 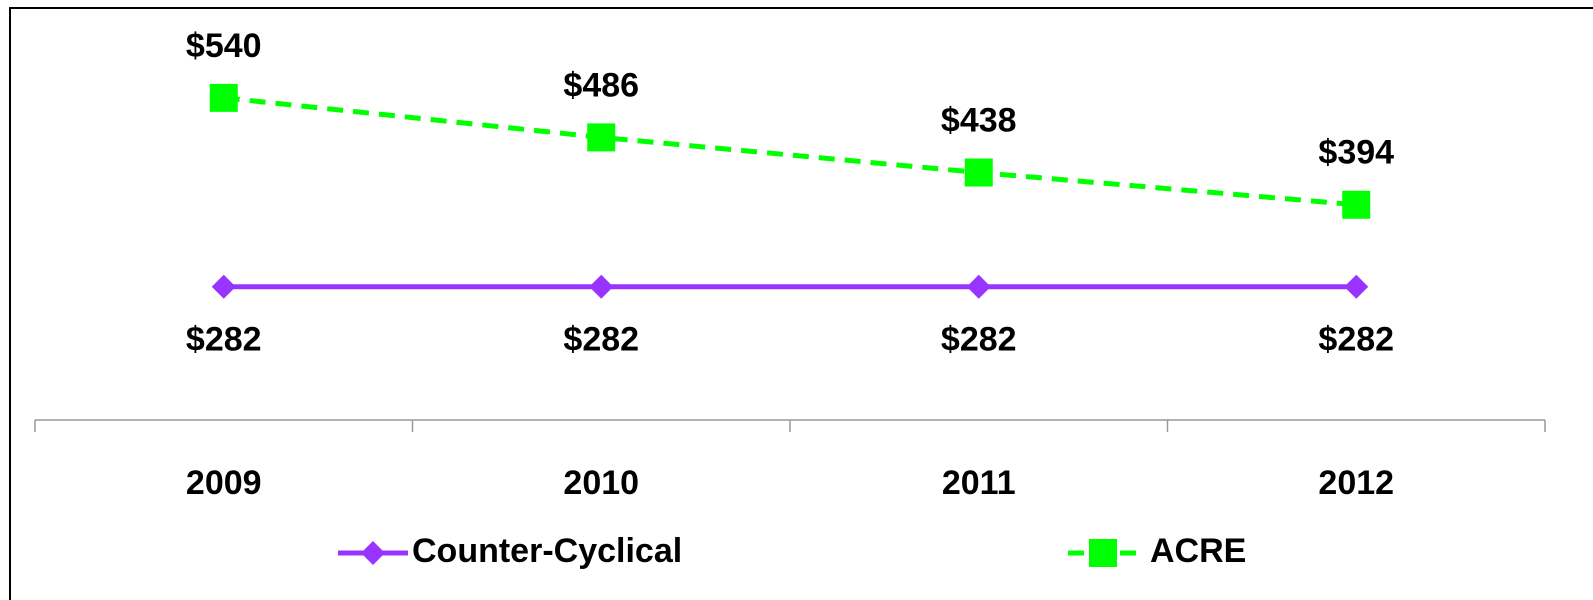 What do you see at coordinates (224, 46) in the screenshot?
I see `data-label: $540` at bounding box center [224, 46].